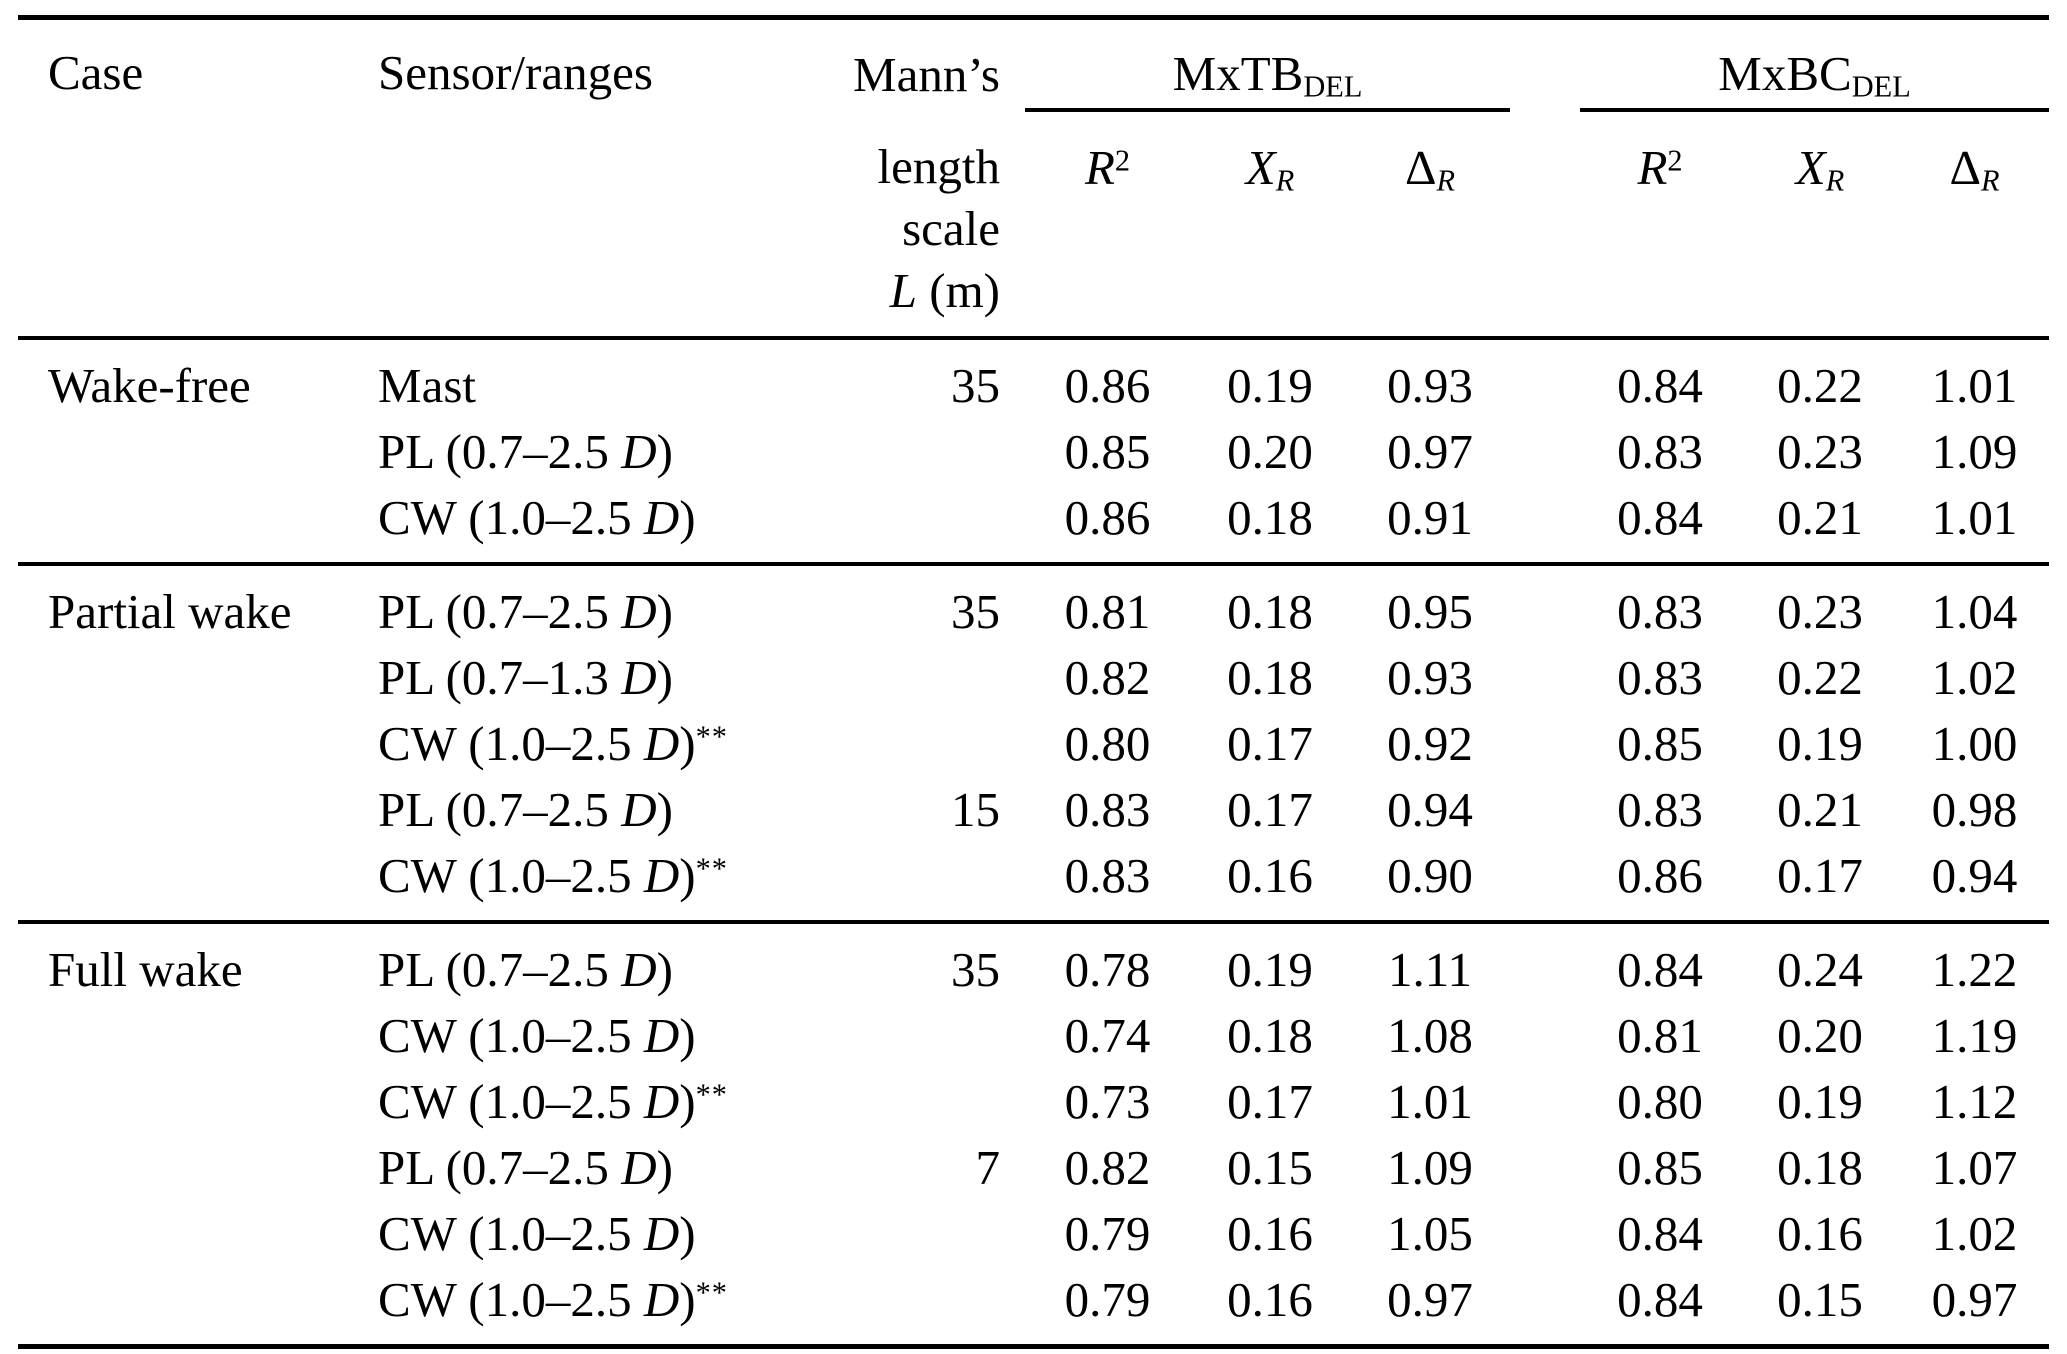  What do you see at coordinates (1820, 517) in the screenshot?
I see `mxbc-xr-value: 0.21` at bounding box center [1820, 517].